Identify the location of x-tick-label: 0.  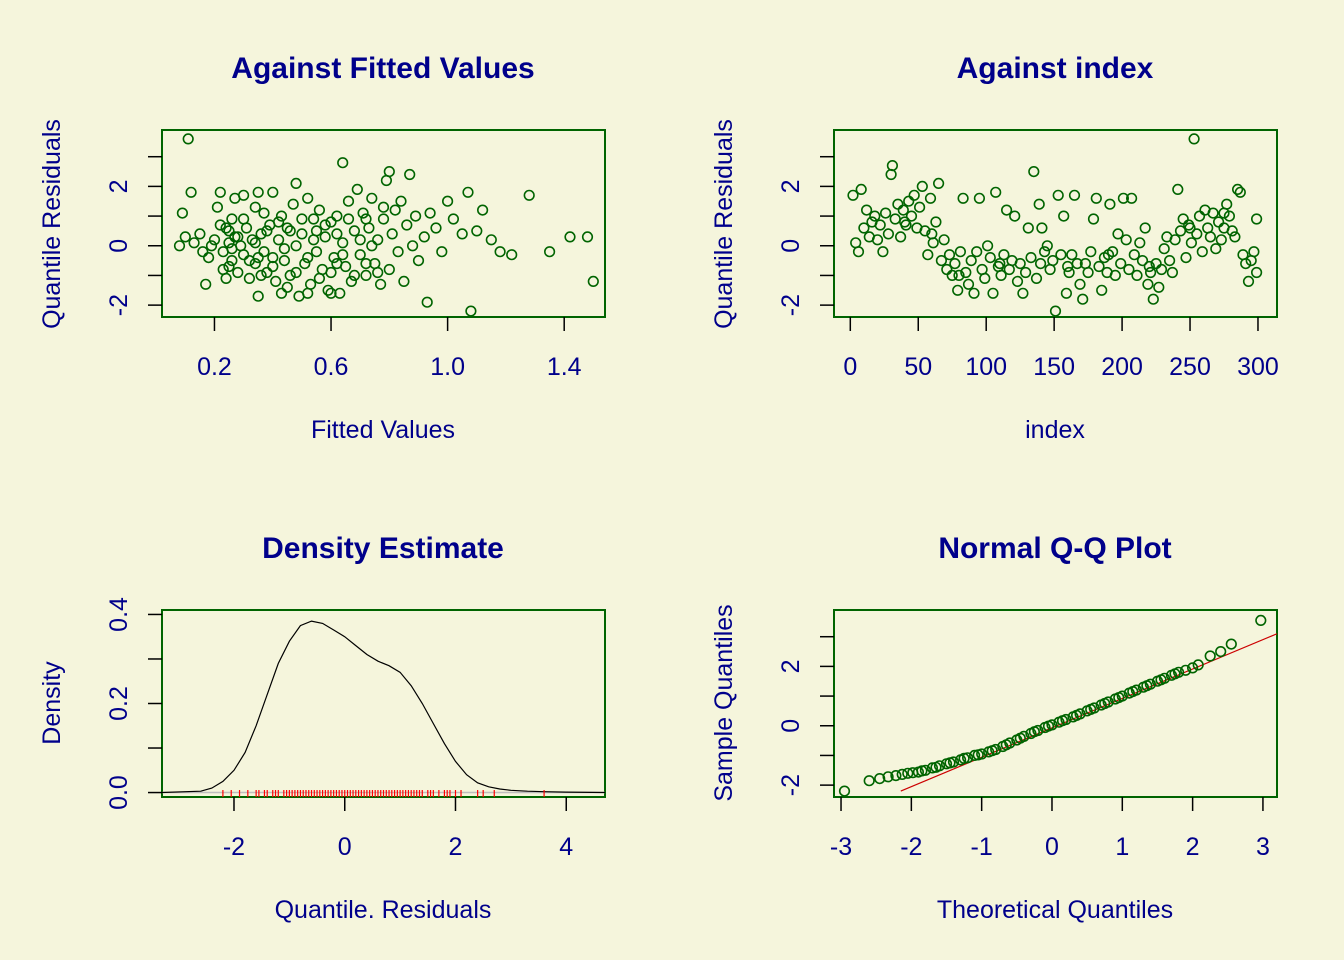
(850, 367).